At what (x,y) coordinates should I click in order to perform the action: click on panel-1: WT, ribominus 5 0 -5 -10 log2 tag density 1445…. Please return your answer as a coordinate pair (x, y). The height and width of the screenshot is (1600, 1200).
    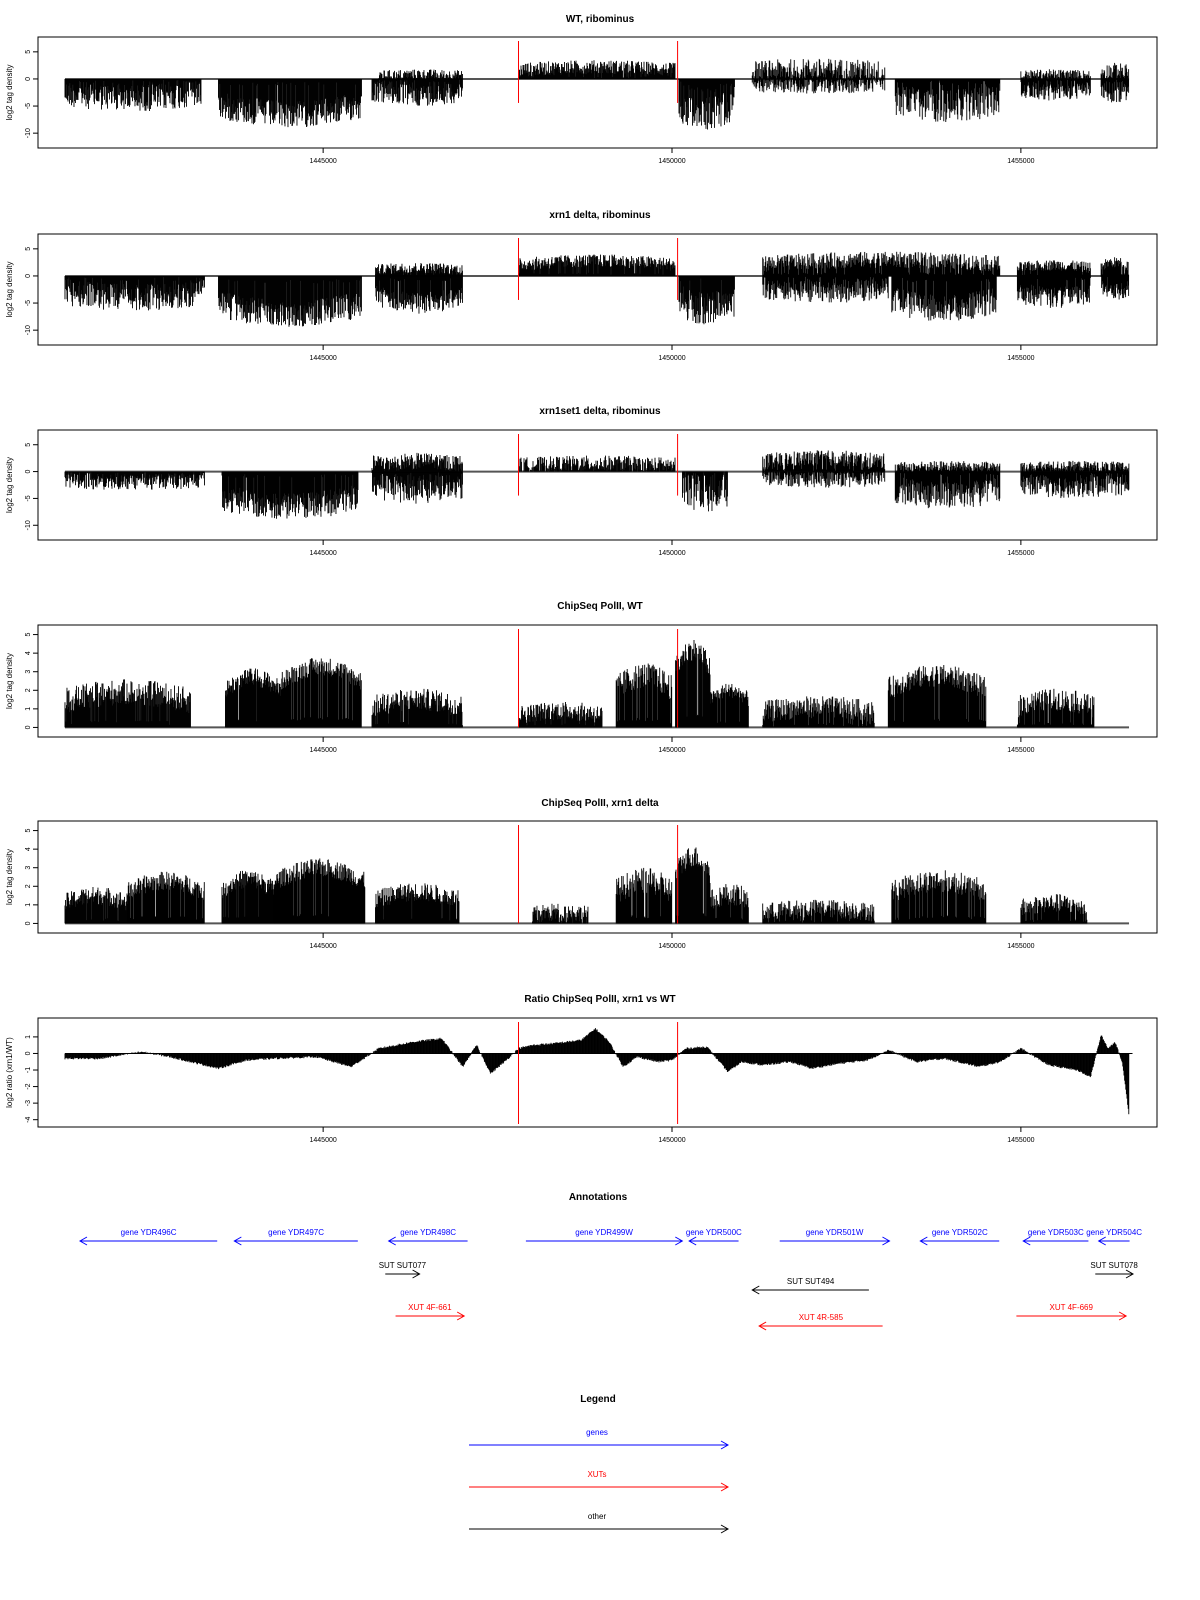
    Looking at the image, I should click on (581, 89).